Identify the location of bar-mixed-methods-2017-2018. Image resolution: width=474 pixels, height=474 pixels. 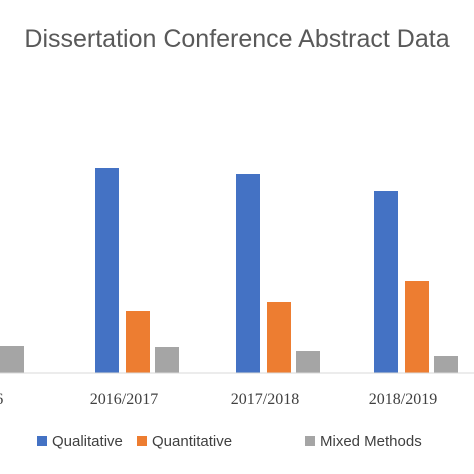
(308, 362).